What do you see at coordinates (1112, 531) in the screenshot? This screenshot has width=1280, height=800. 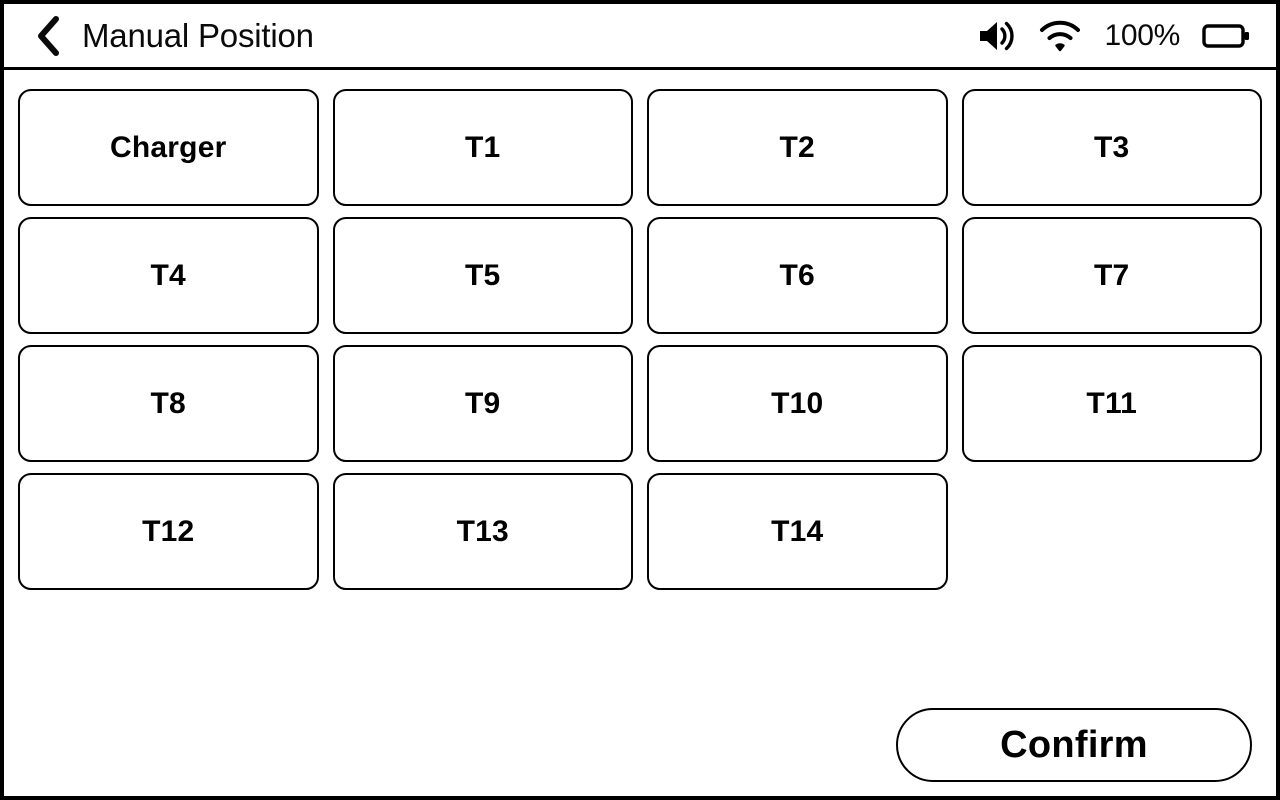 I see `position-slot-empty` at bounding box center [1112, 531].